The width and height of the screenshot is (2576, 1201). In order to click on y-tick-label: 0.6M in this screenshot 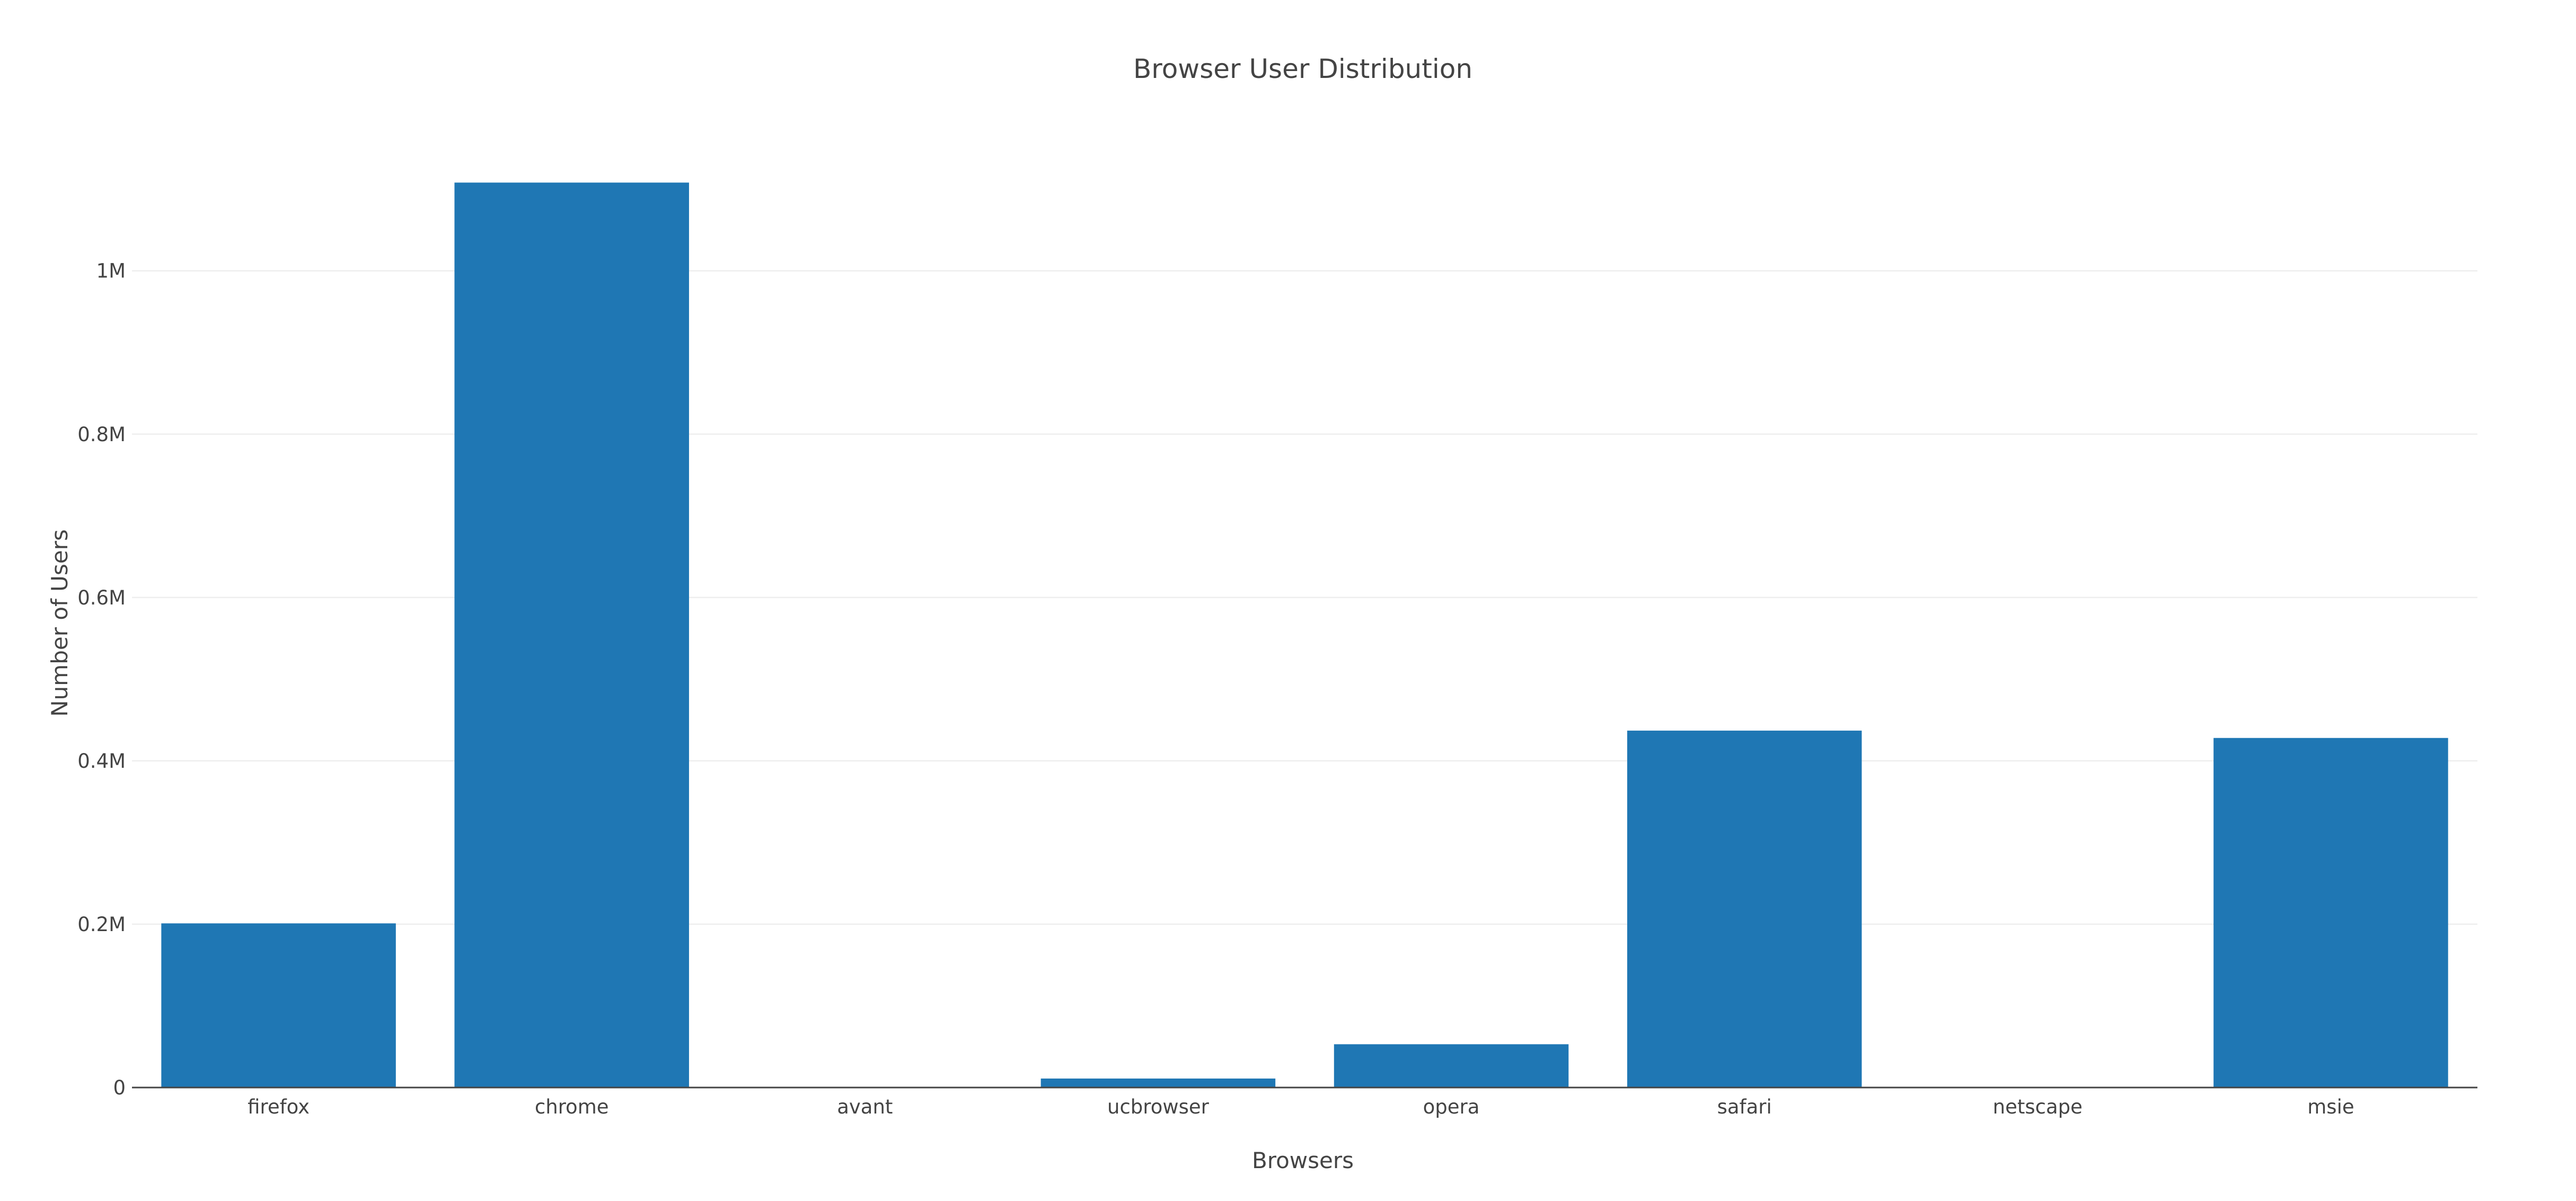, I will do `click(101, 597)`.